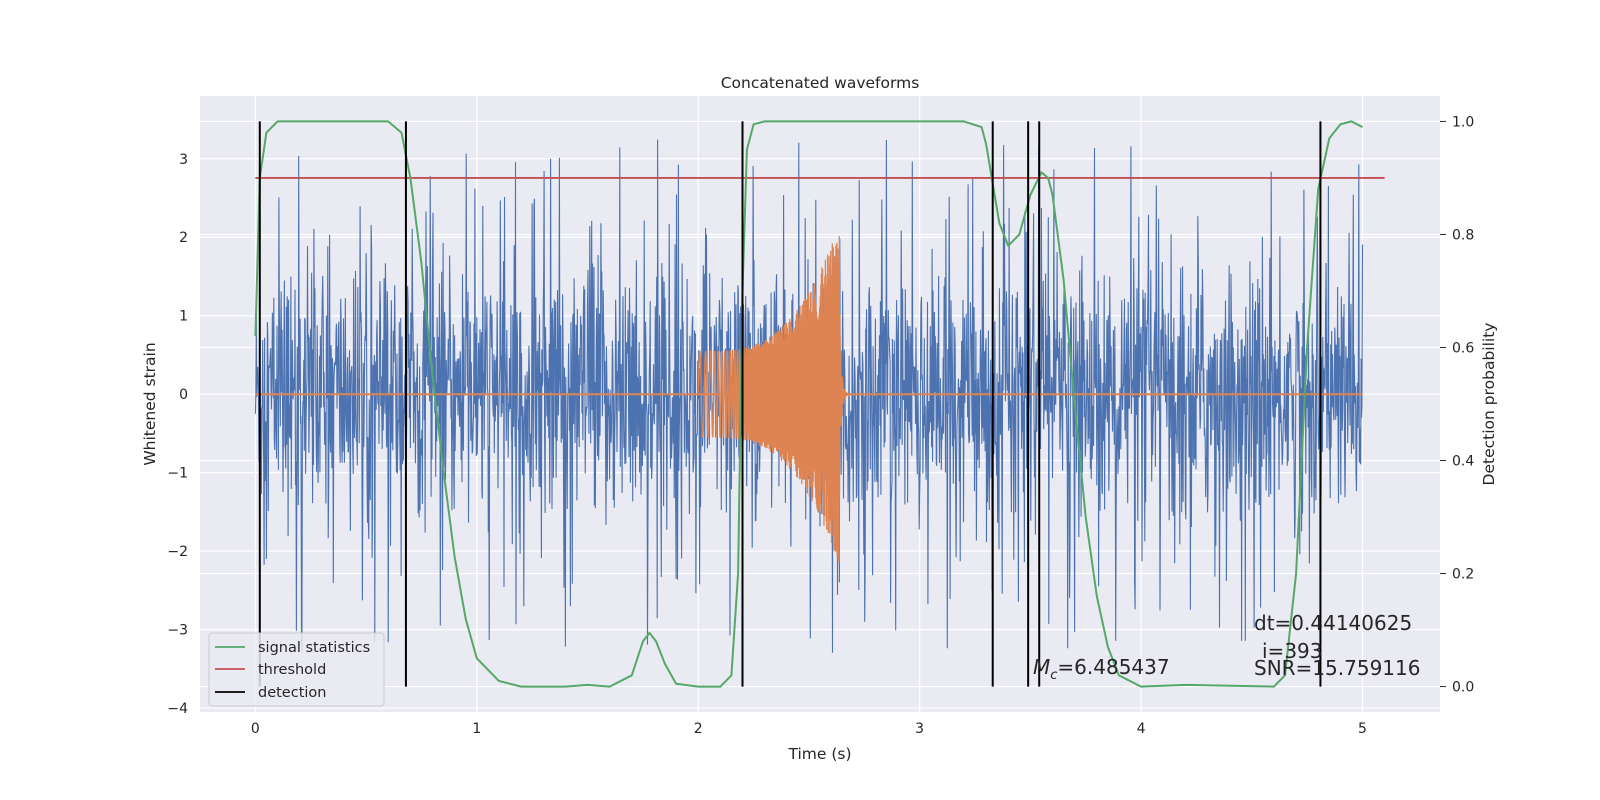 This screenshot has height=800, width=1600. What do you see at coordinates (773, 399) in the screenshot?
I see `chirp-series-line` at bounding box center [773, 399].